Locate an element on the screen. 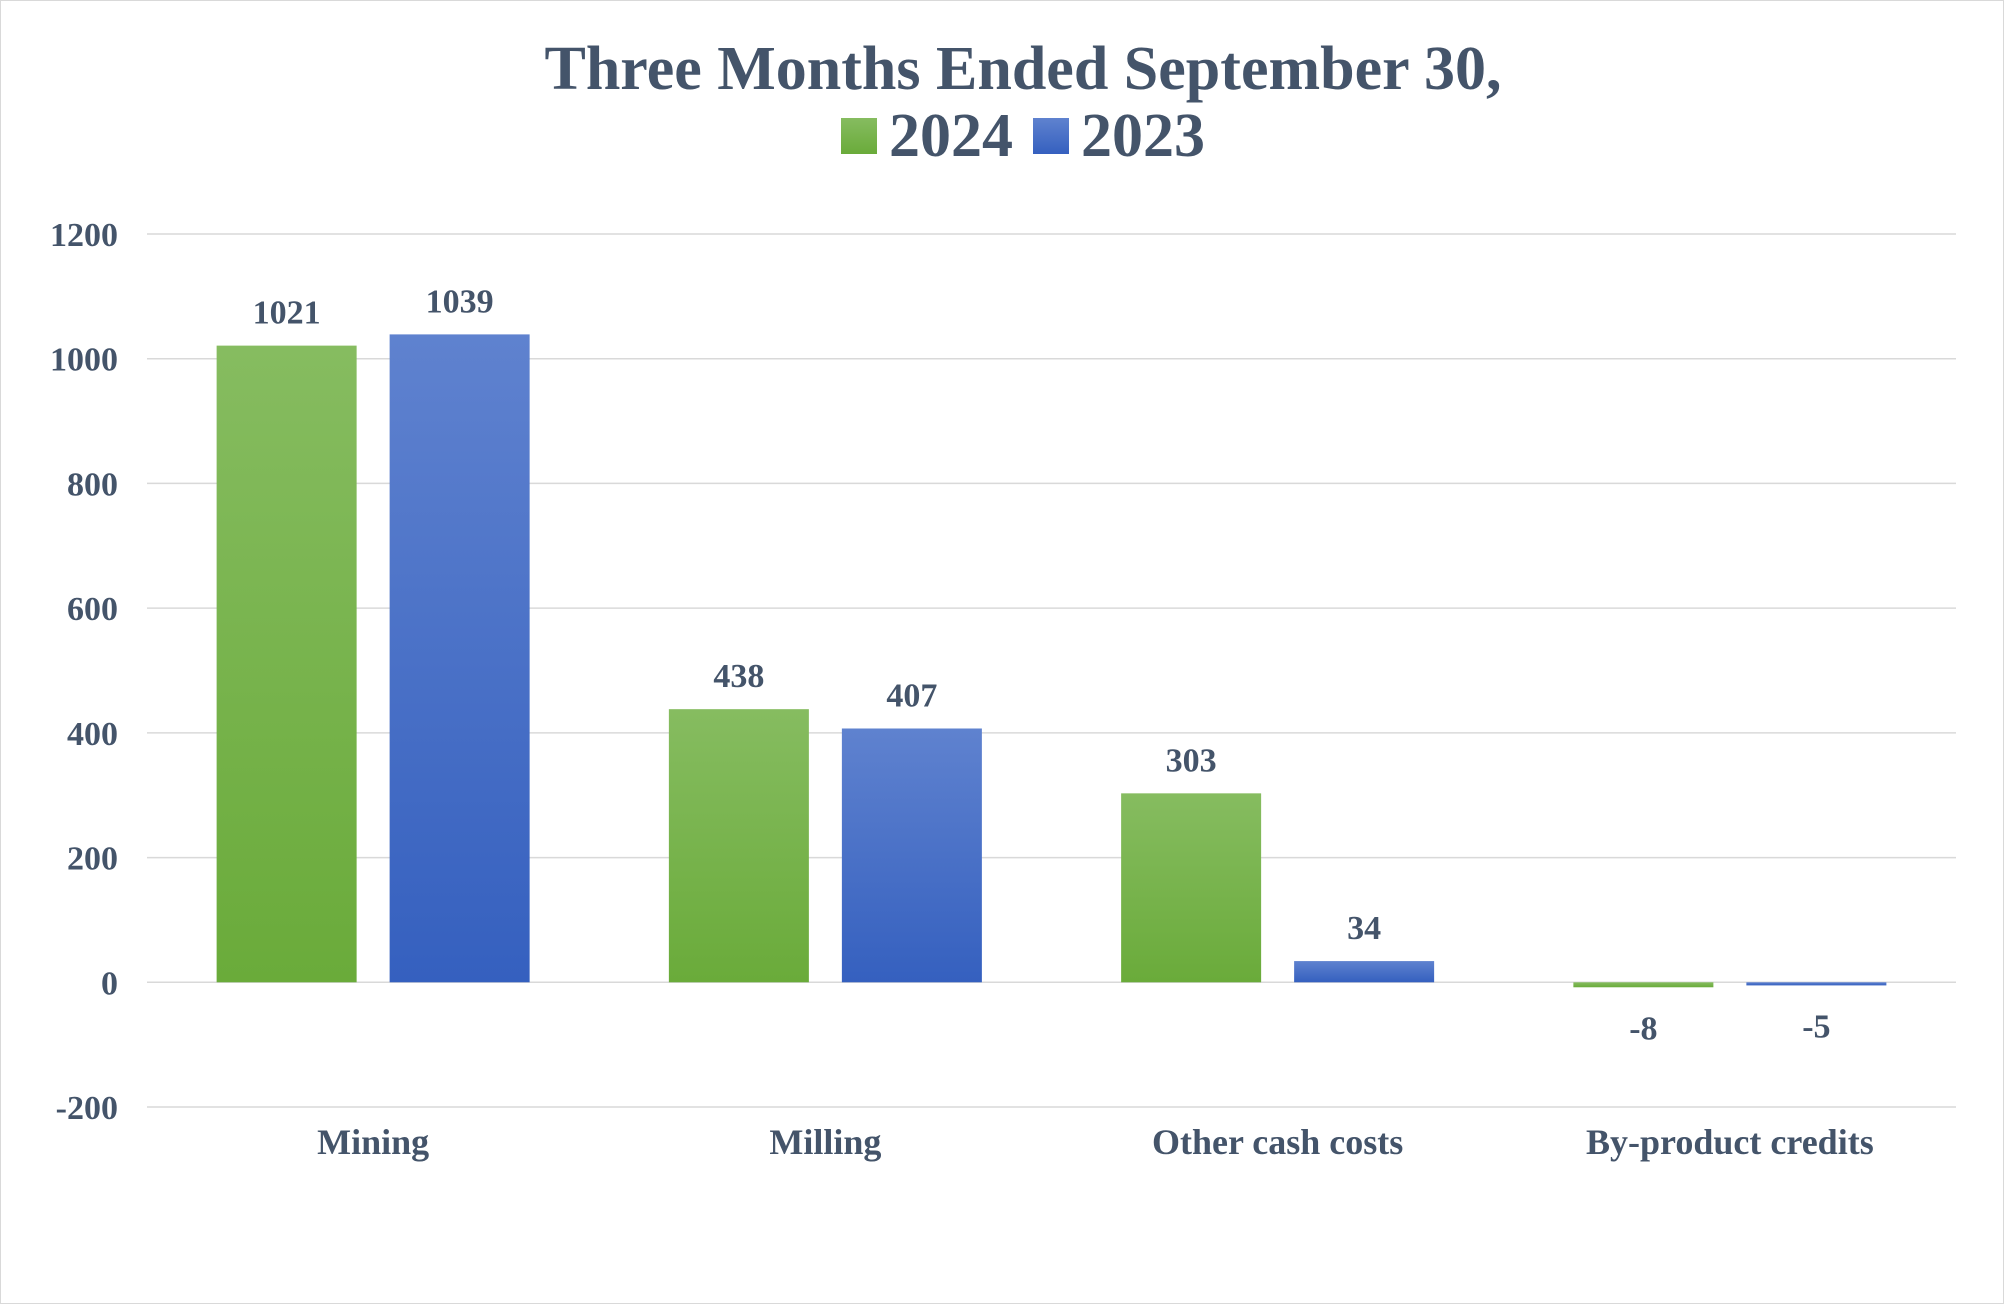  y-tick-label: 800 is located at coordinates (92, 484).